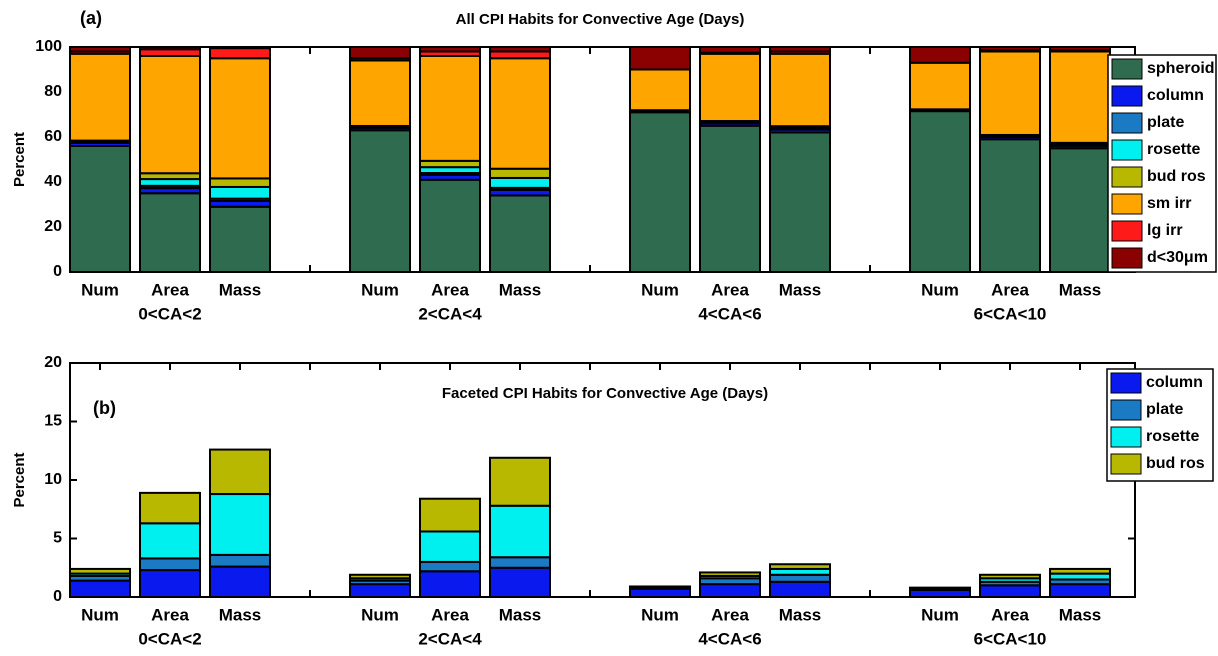  I want to click on legend-label: rosette, so click(1173, 149).